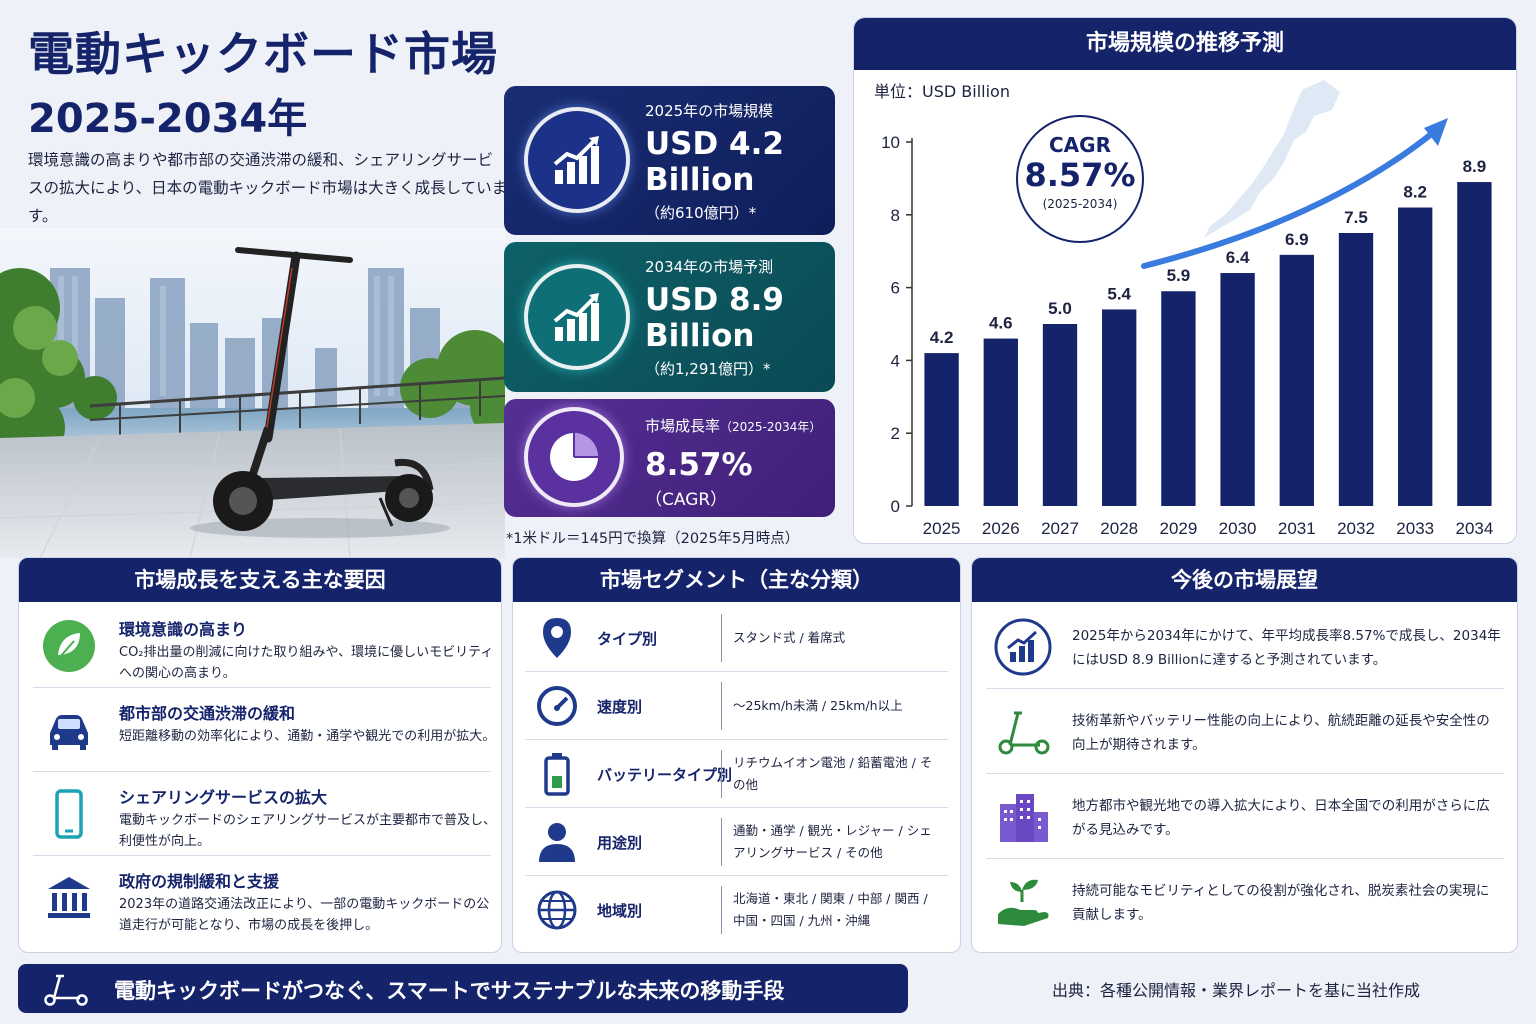 The image size is (1536, 1024). I want to click on segment-values: ～25km/h未満 / 25km/h以上, so click(818, 705).